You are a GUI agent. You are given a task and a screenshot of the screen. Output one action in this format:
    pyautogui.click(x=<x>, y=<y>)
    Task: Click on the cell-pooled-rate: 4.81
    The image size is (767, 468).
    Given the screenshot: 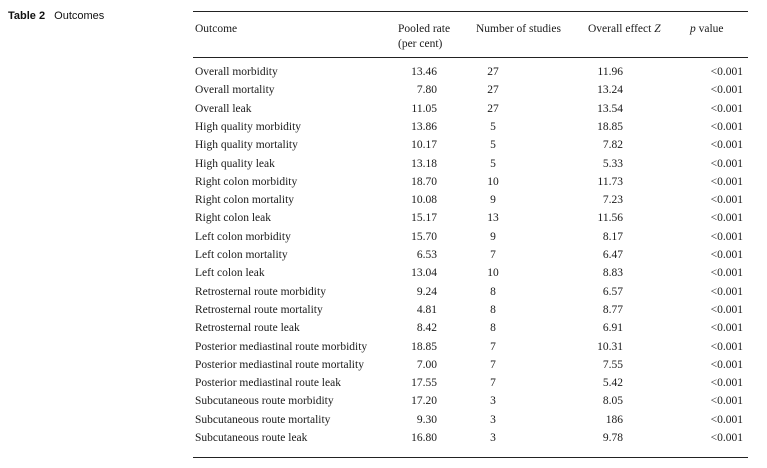 What is the action you would take?
    pyautogui.click(x=426, y=309)
    